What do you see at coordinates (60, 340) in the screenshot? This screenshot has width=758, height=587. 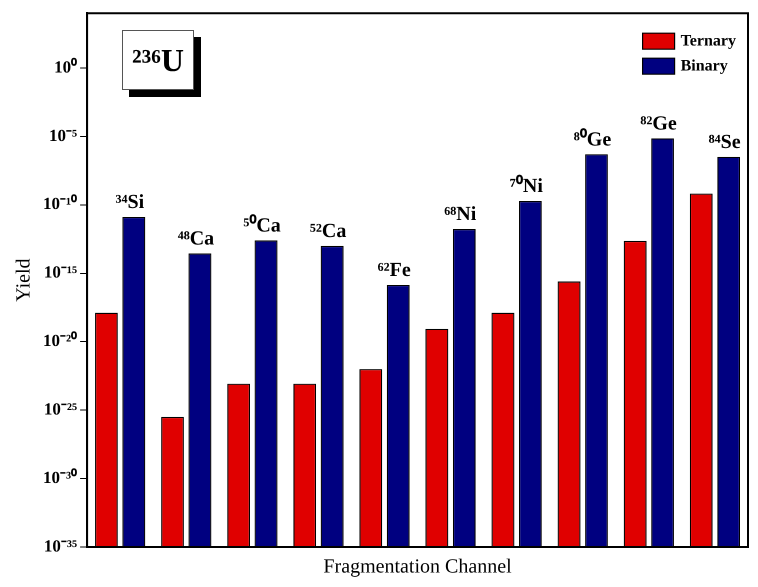 I see `y-tick-label: 10⁻²⁰` at bounding box center [60, 340].